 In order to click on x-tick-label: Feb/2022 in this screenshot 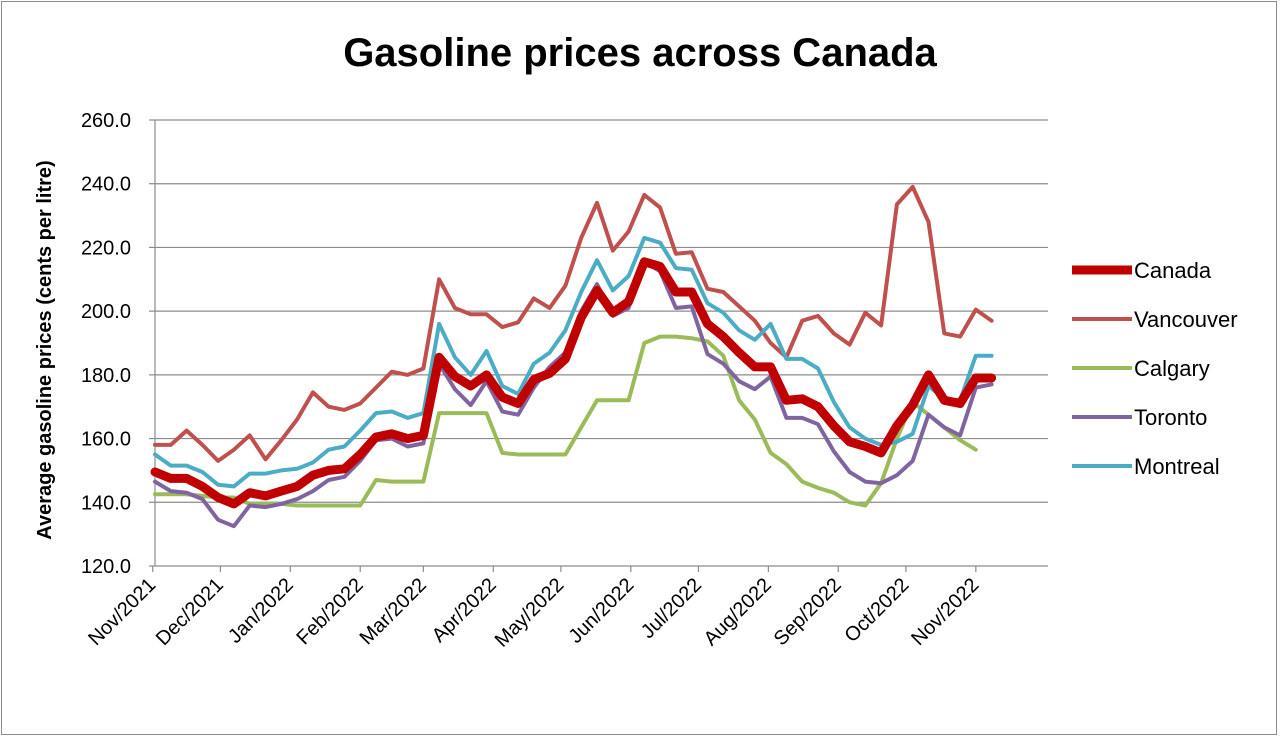, I will do `click(329, 611)`.